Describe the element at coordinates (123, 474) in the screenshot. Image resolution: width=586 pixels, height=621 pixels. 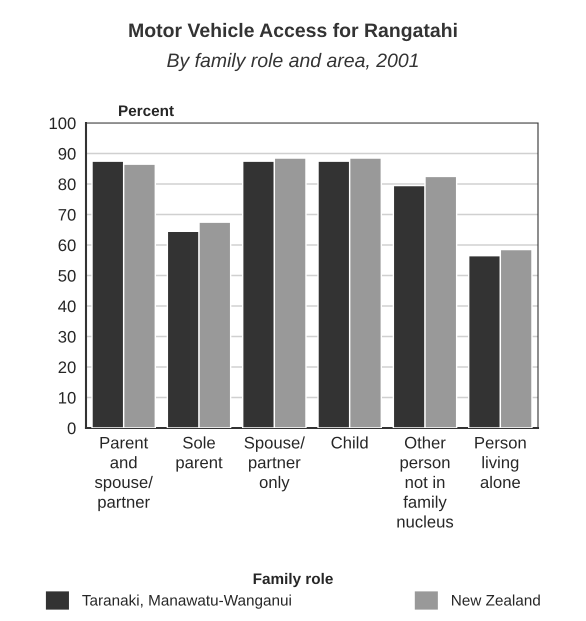
I see `x-tick-label: Parent and spouse/ partner` at that location.